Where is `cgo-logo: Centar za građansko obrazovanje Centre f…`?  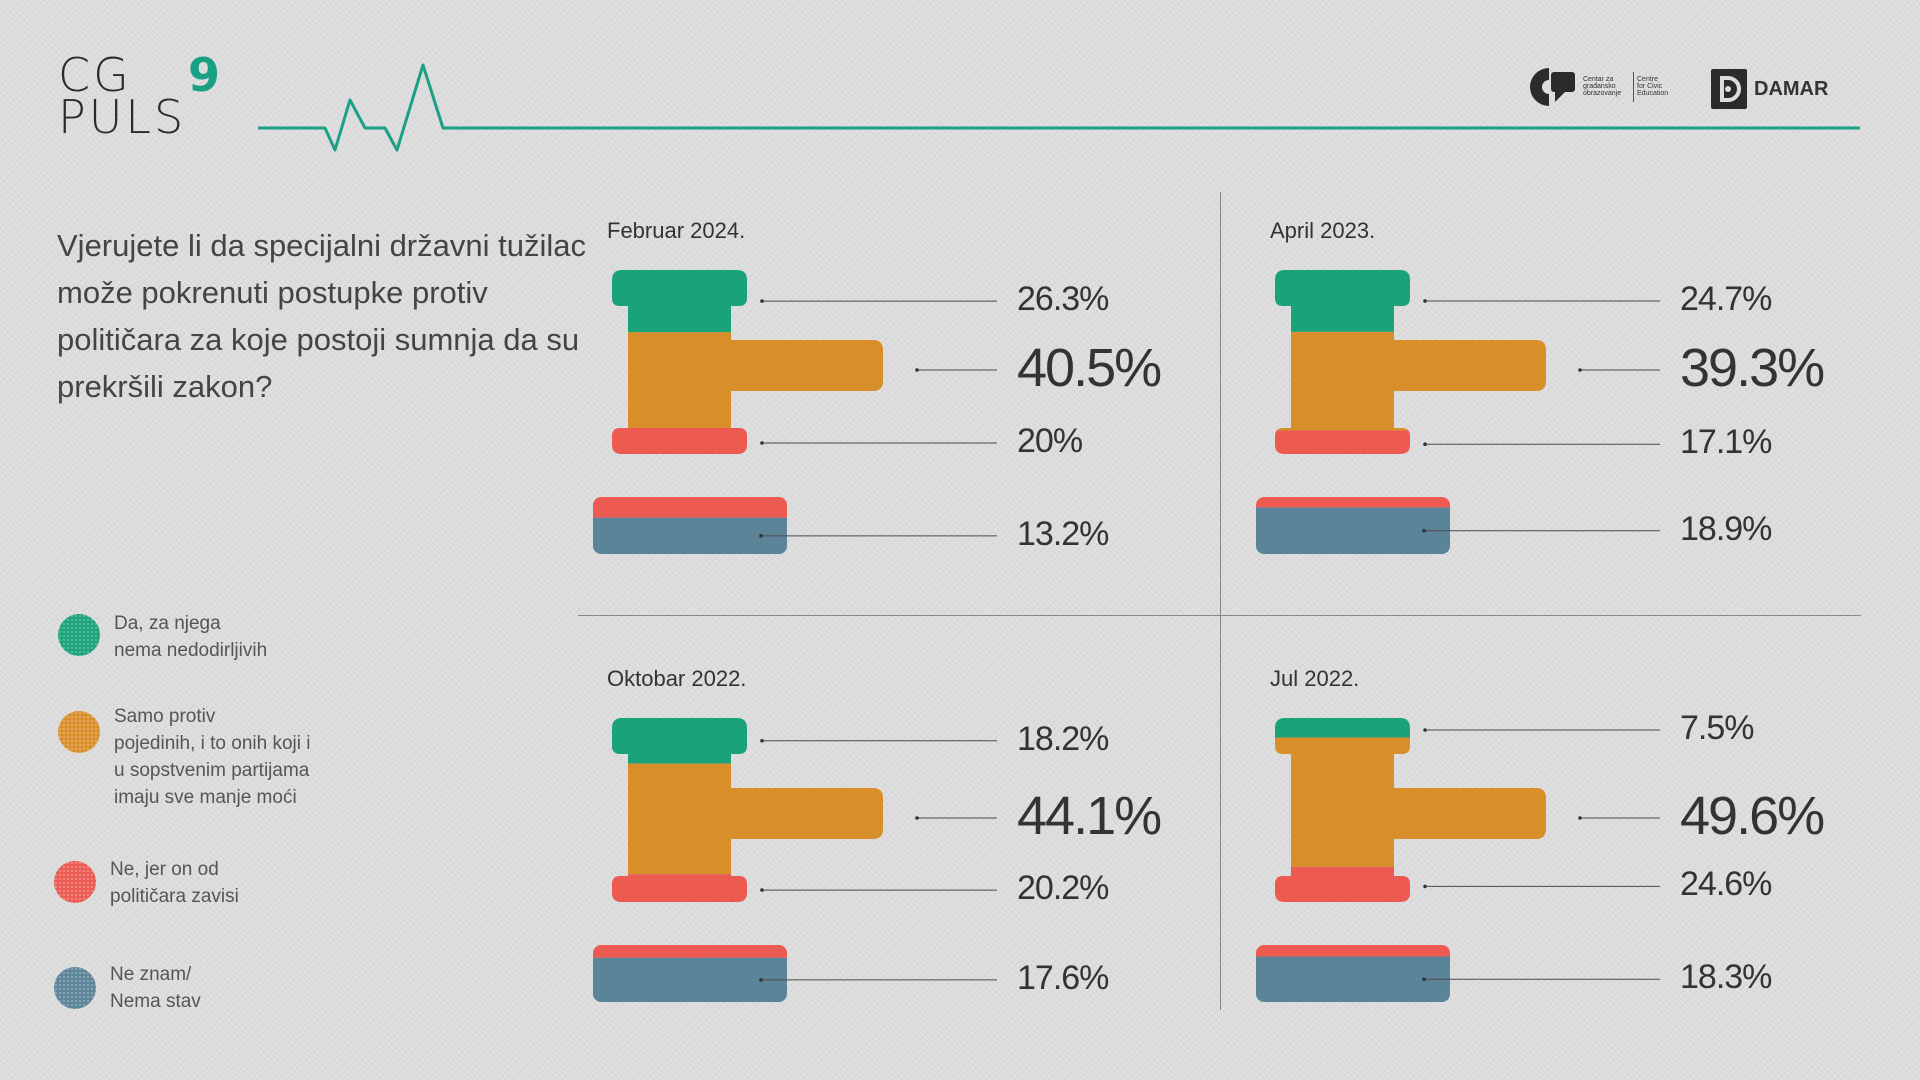
cgo-logo: Centar za građansko obrazovanje Centre f… is located at coordinates (1600, 89).